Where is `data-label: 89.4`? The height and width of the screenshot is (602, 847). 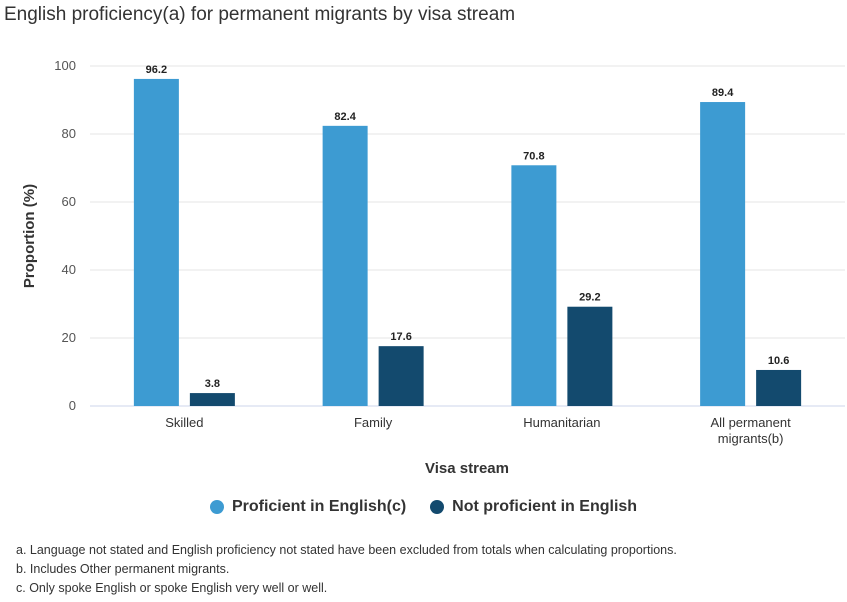
data-label: 89.4 is located at coordinates (723, 93).